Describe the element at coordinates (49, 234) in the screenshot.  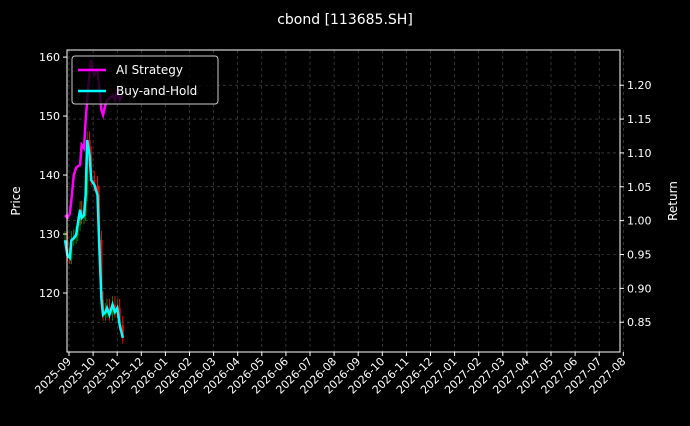
I see `y-tick-label: 130` at that location.